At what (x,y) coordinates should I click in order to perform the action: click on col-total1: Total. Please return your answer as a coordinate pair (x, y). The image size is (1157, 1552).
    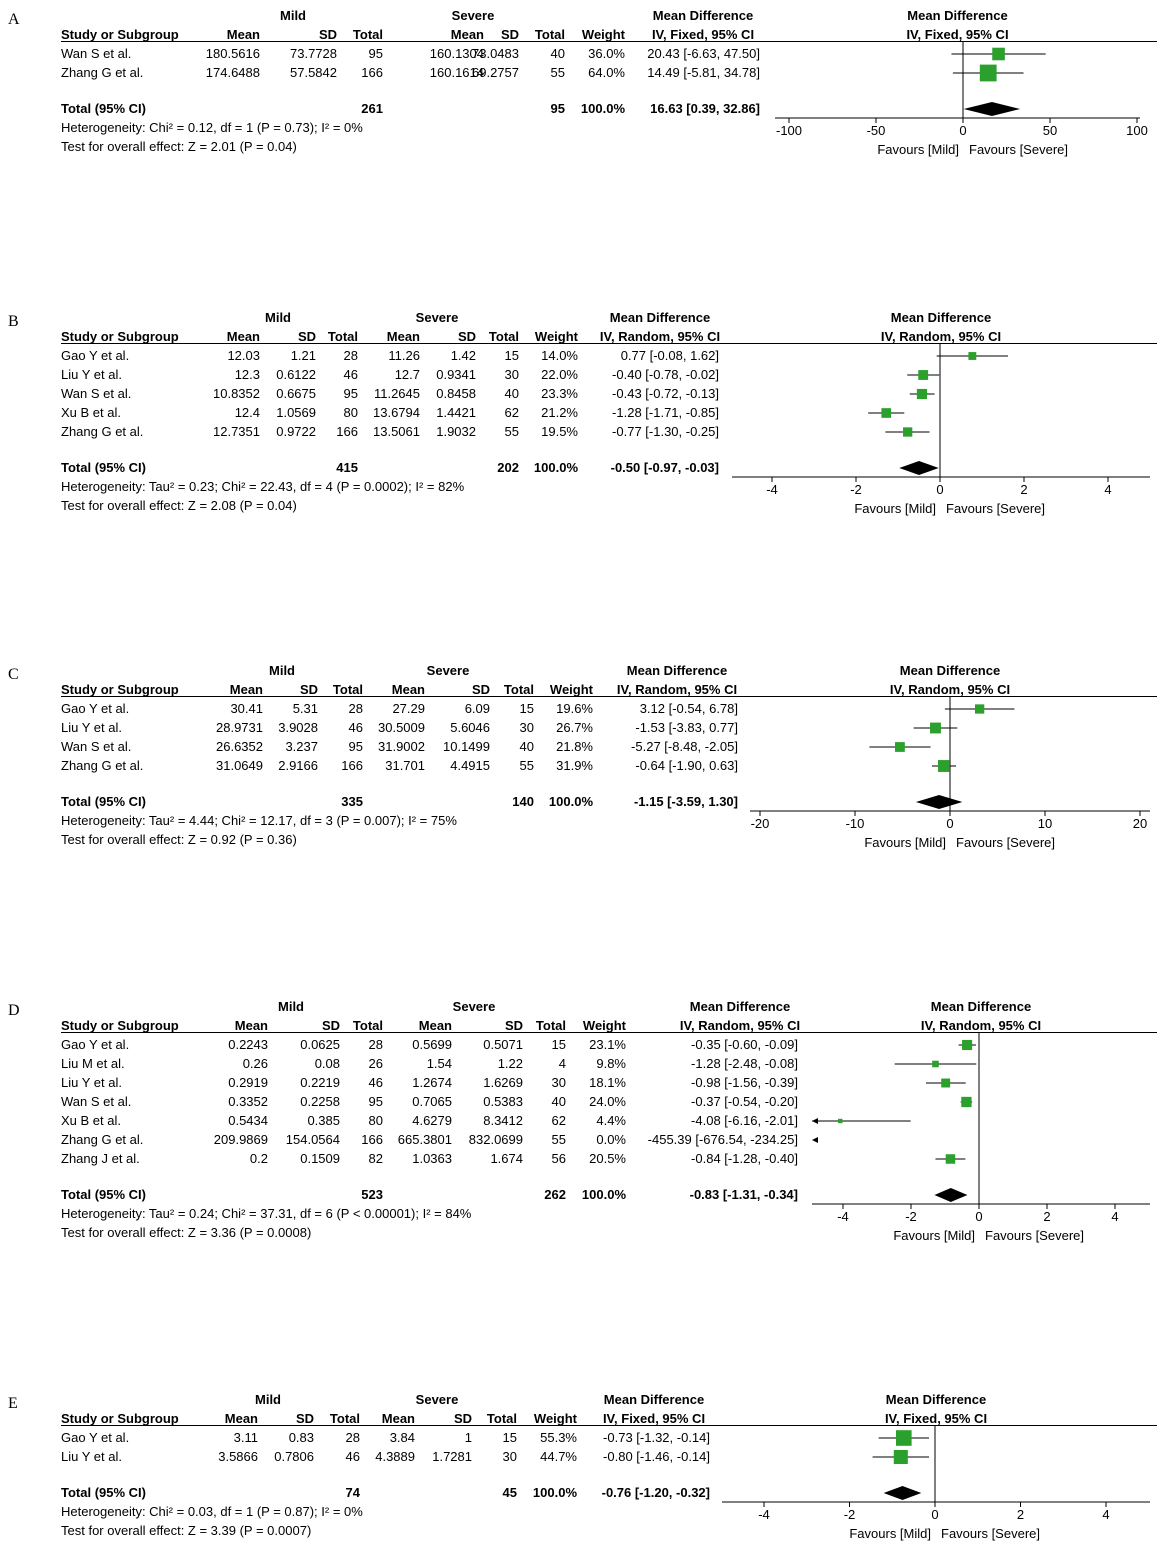
    Looking at the image, I should click on (344, 1418).